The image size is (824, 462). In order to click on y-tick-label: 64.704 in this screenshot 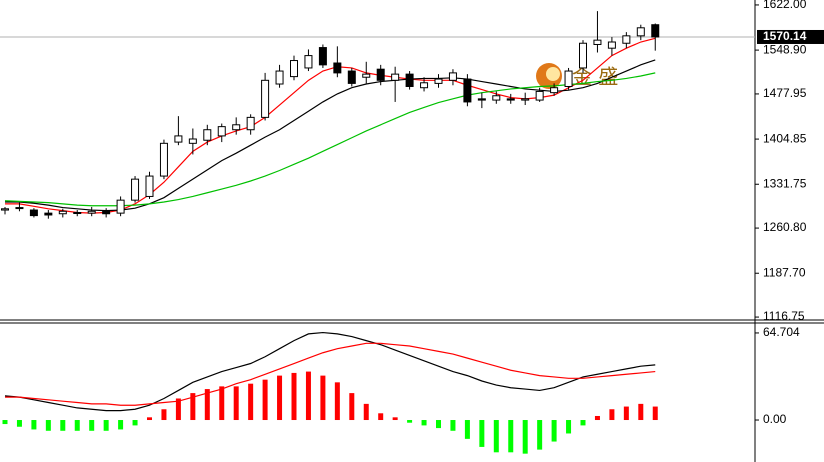, I will do `click(781, 332)`.